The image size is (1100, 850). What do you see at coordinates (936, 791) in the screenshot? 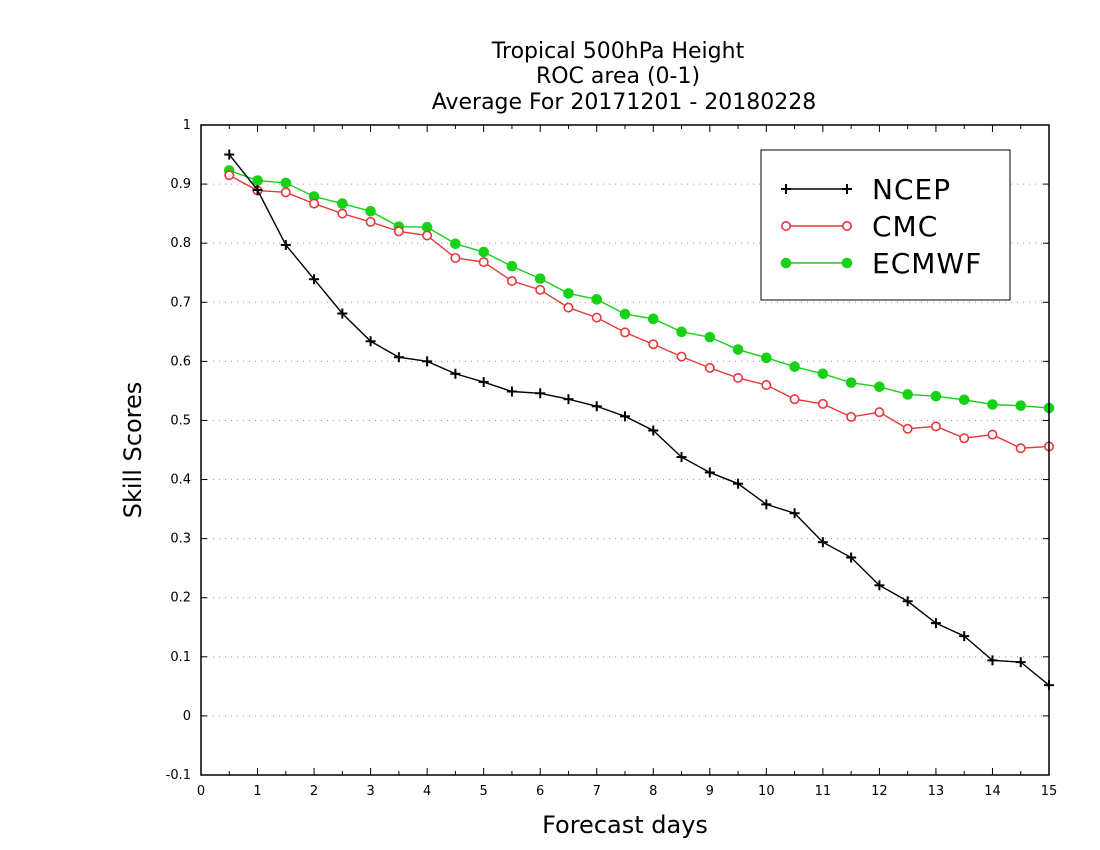
I see `x-tick-label: 13` at bounding box center [936, 791].